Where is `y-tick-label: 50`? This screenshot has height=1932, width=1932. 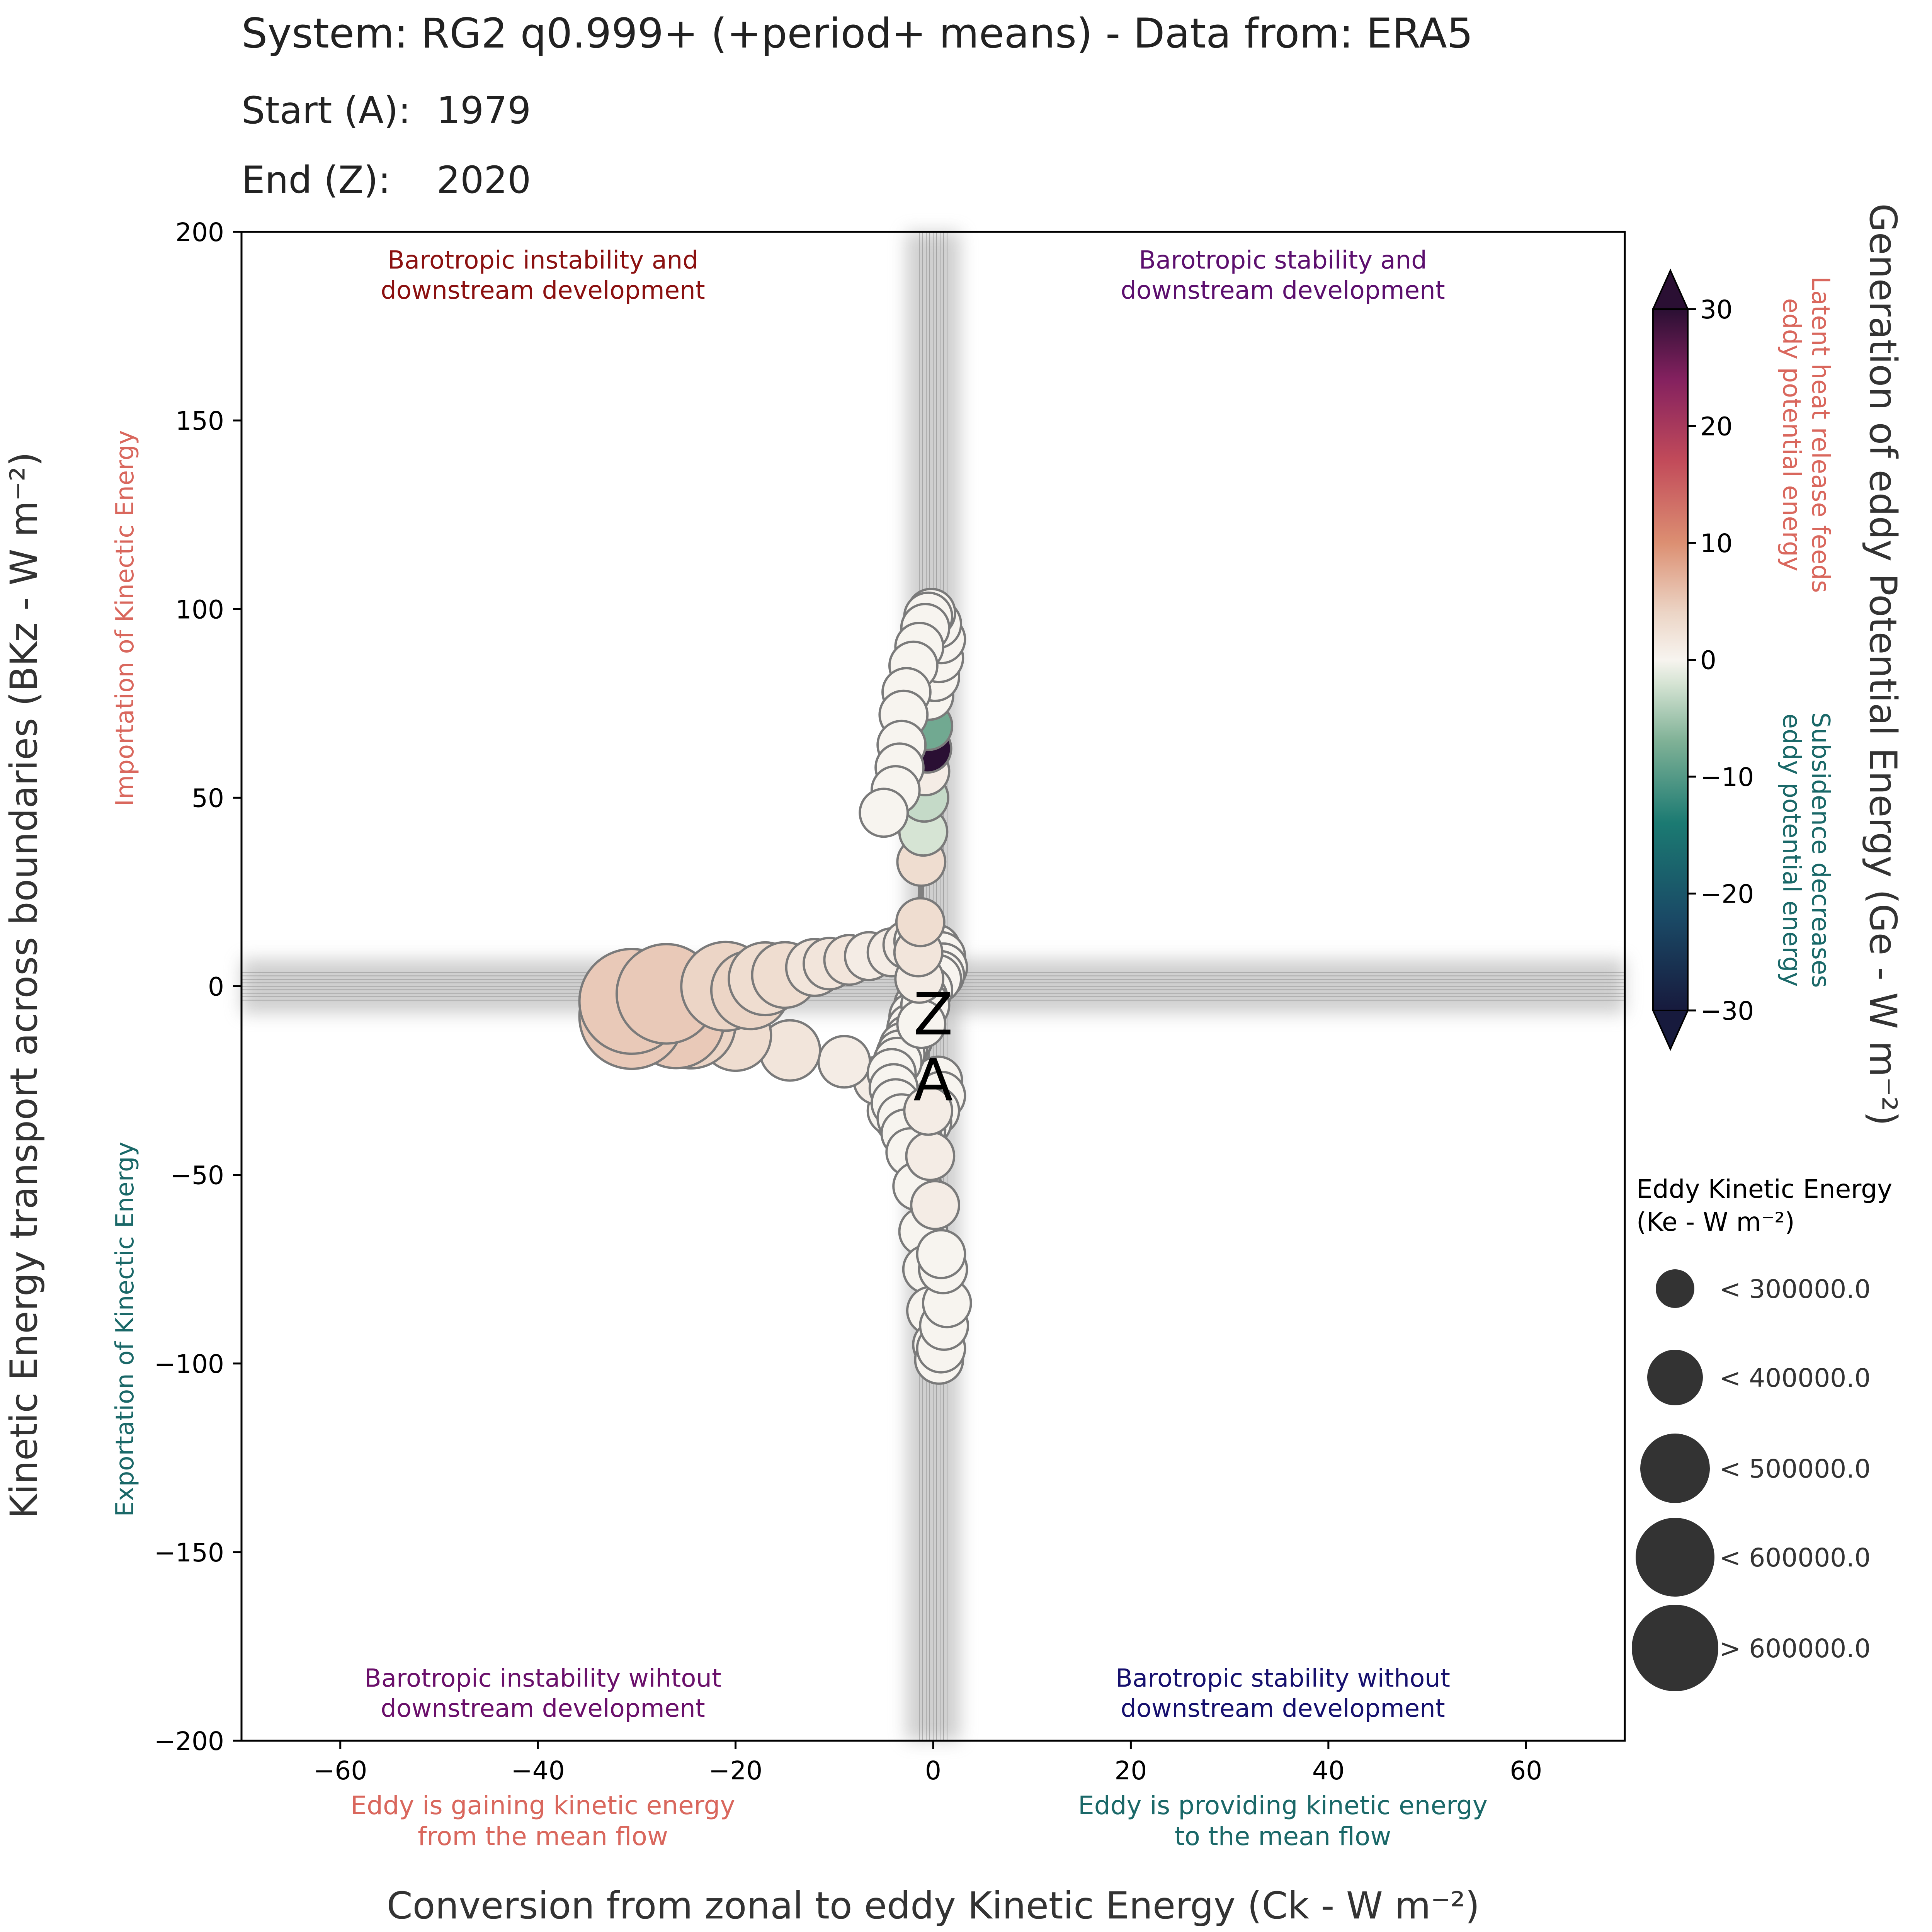 y-tick-label: 50 is located at coordinates (208, 798).